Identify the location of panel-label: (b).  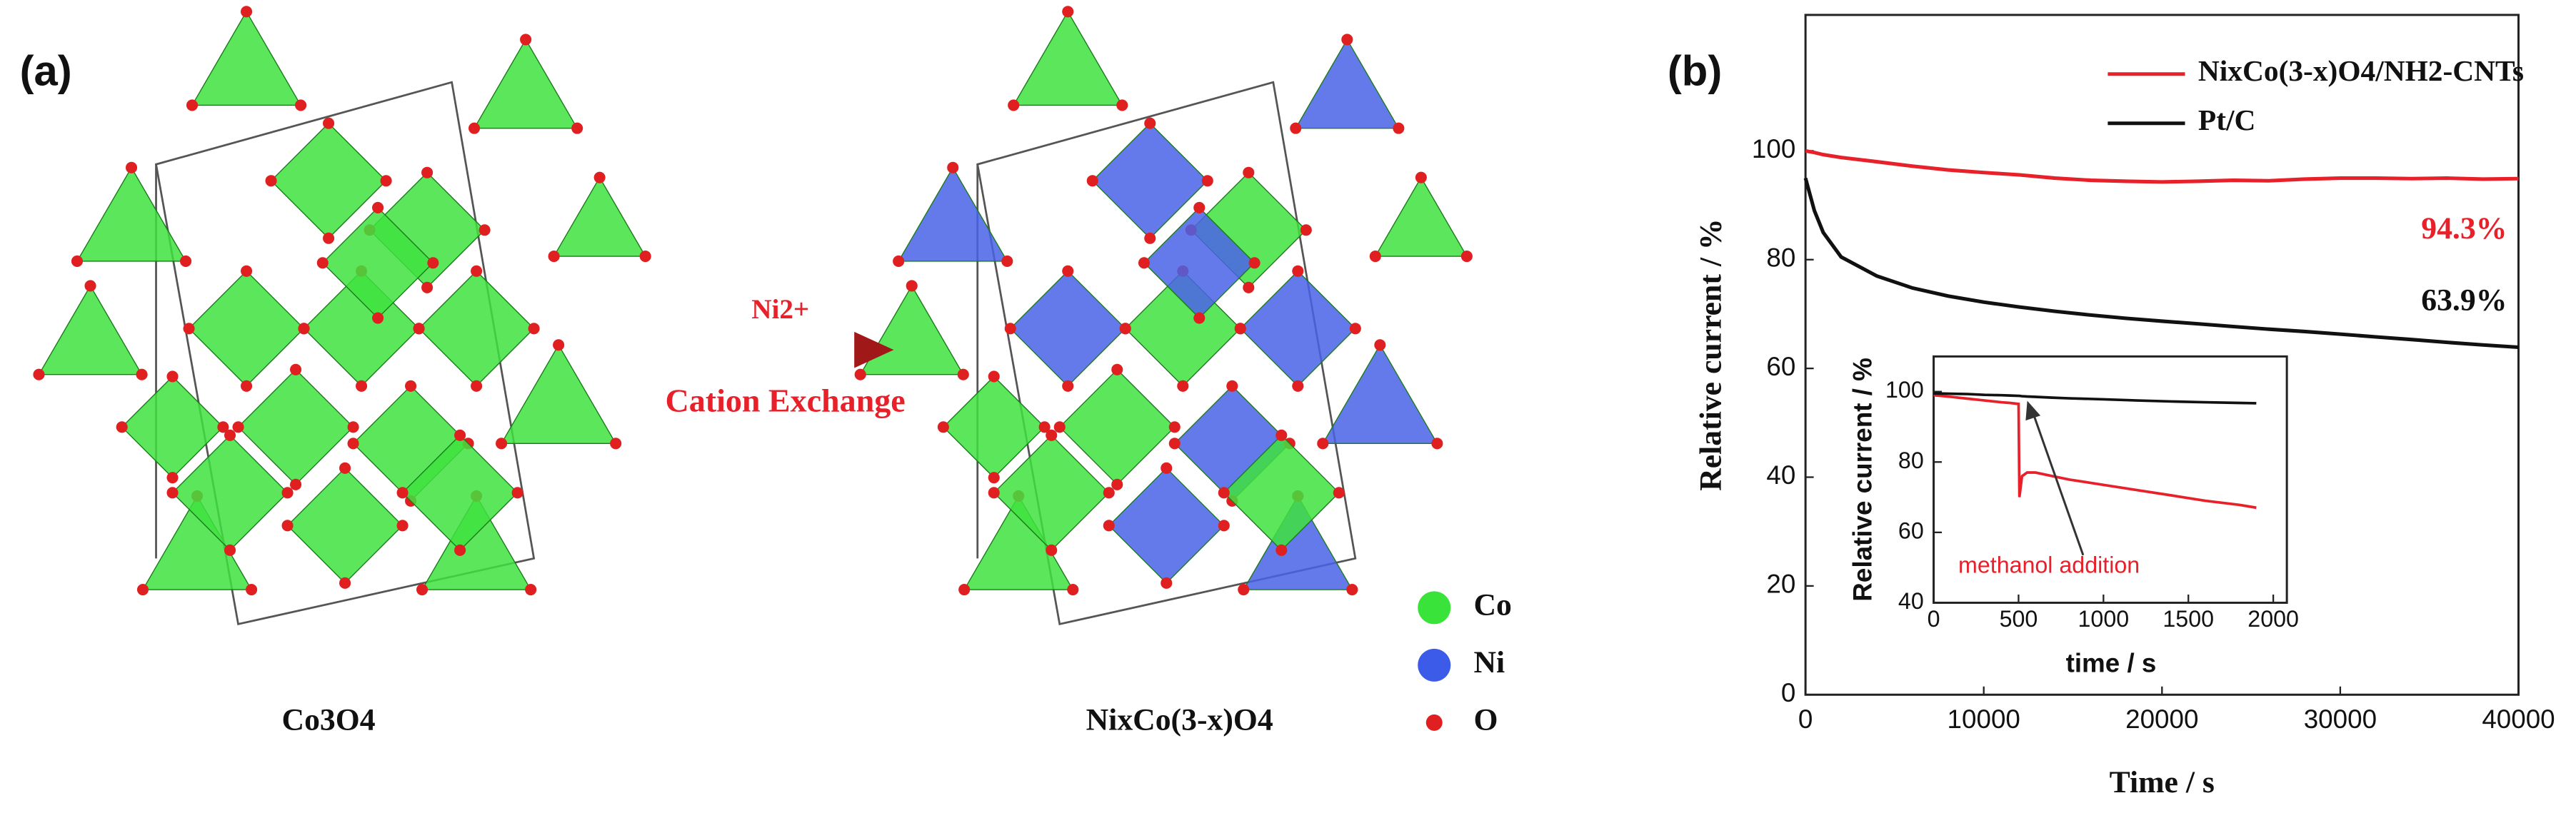
(1695, 71).